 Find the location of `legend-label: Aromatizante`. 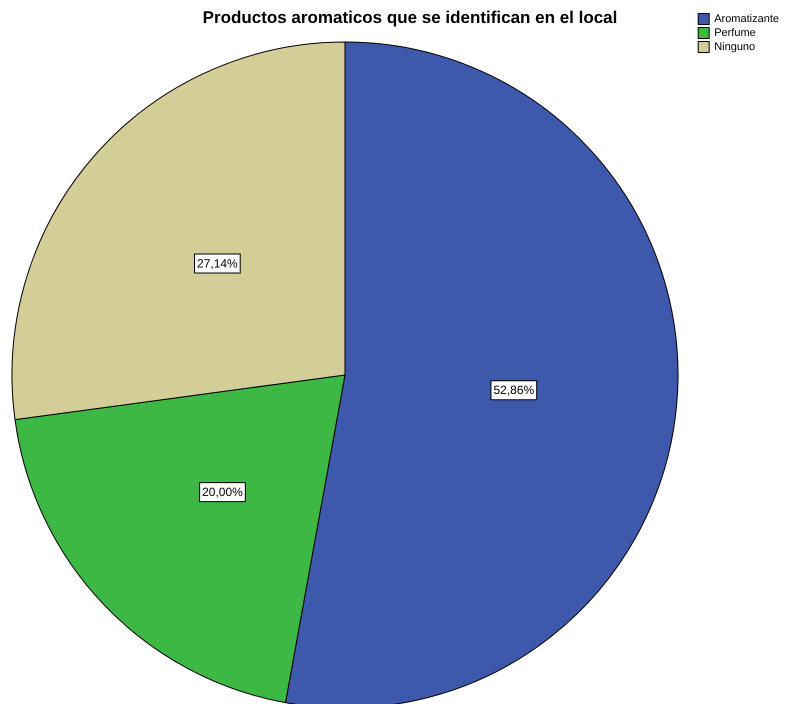

legend-label: Aromatizante is located at coordinates (747, 19).